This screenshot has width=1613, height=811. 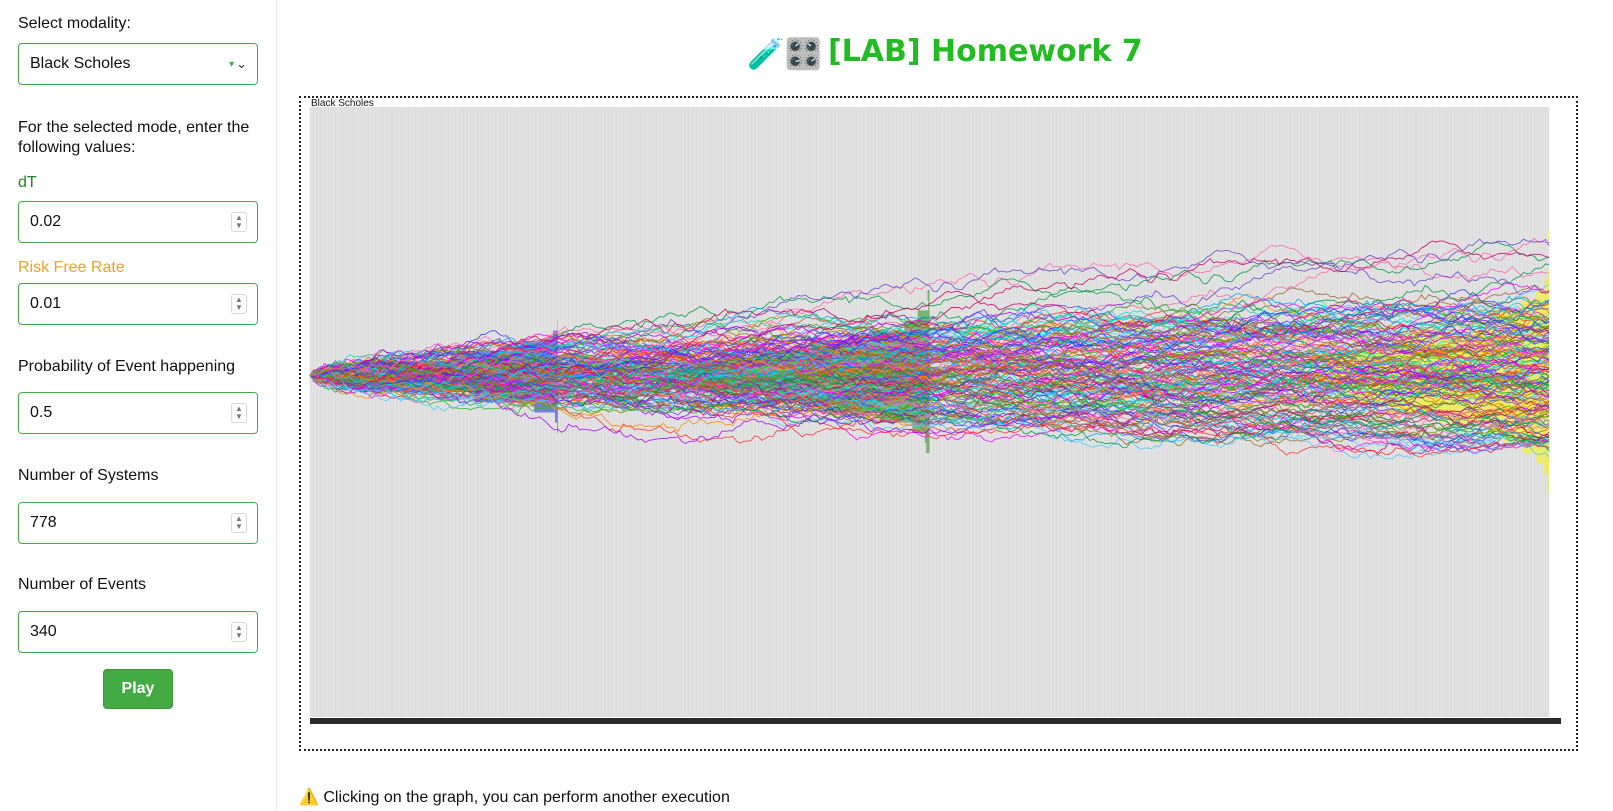 What do you see at coordinates (309, 797) in the screenshot?
I see `warning-icon: ⚠️` at bounding box center [309, 797].